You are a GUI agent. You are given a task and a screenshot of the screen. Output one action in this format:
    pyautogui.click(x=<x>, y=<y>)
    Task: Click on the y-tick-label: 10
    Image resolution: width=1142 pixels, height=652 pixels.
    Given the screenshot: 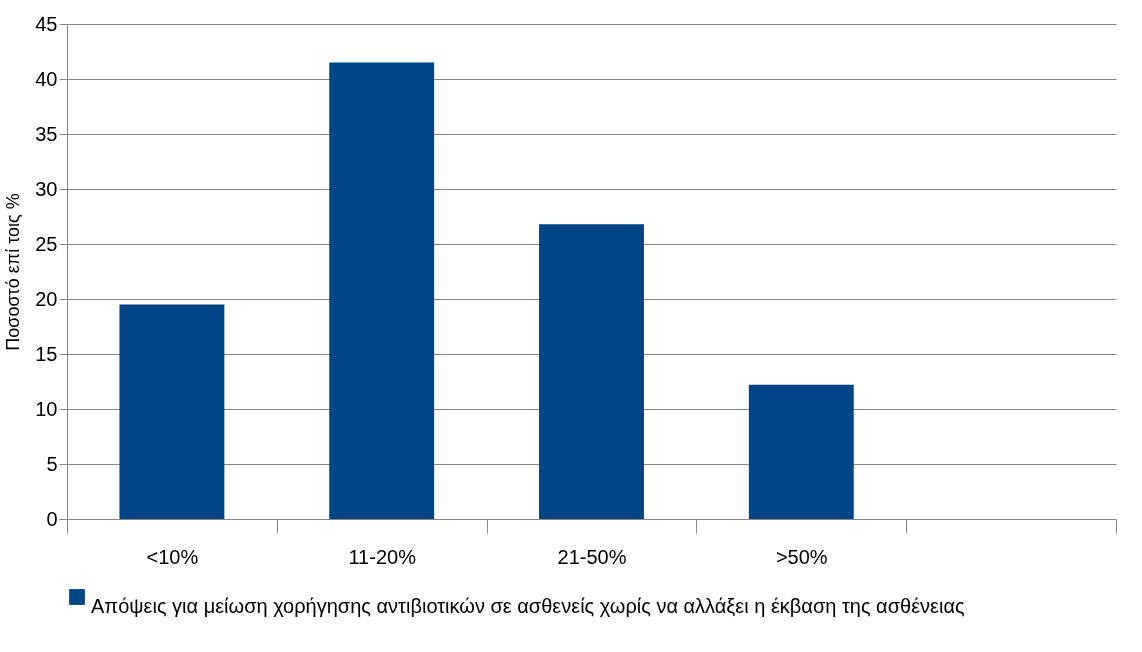 What is the action you would take?
    pyautogui.click(x=46, y=408)
    